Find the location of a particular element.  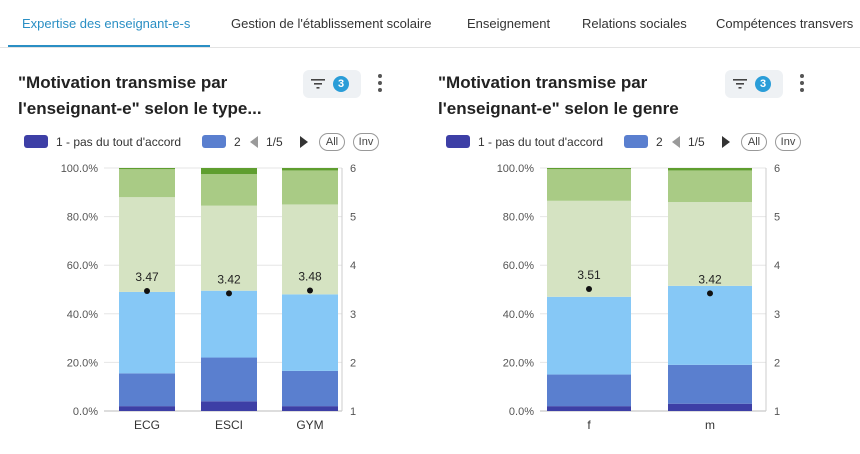

x-tick-label: GYM is located at coordinates (309, 425).